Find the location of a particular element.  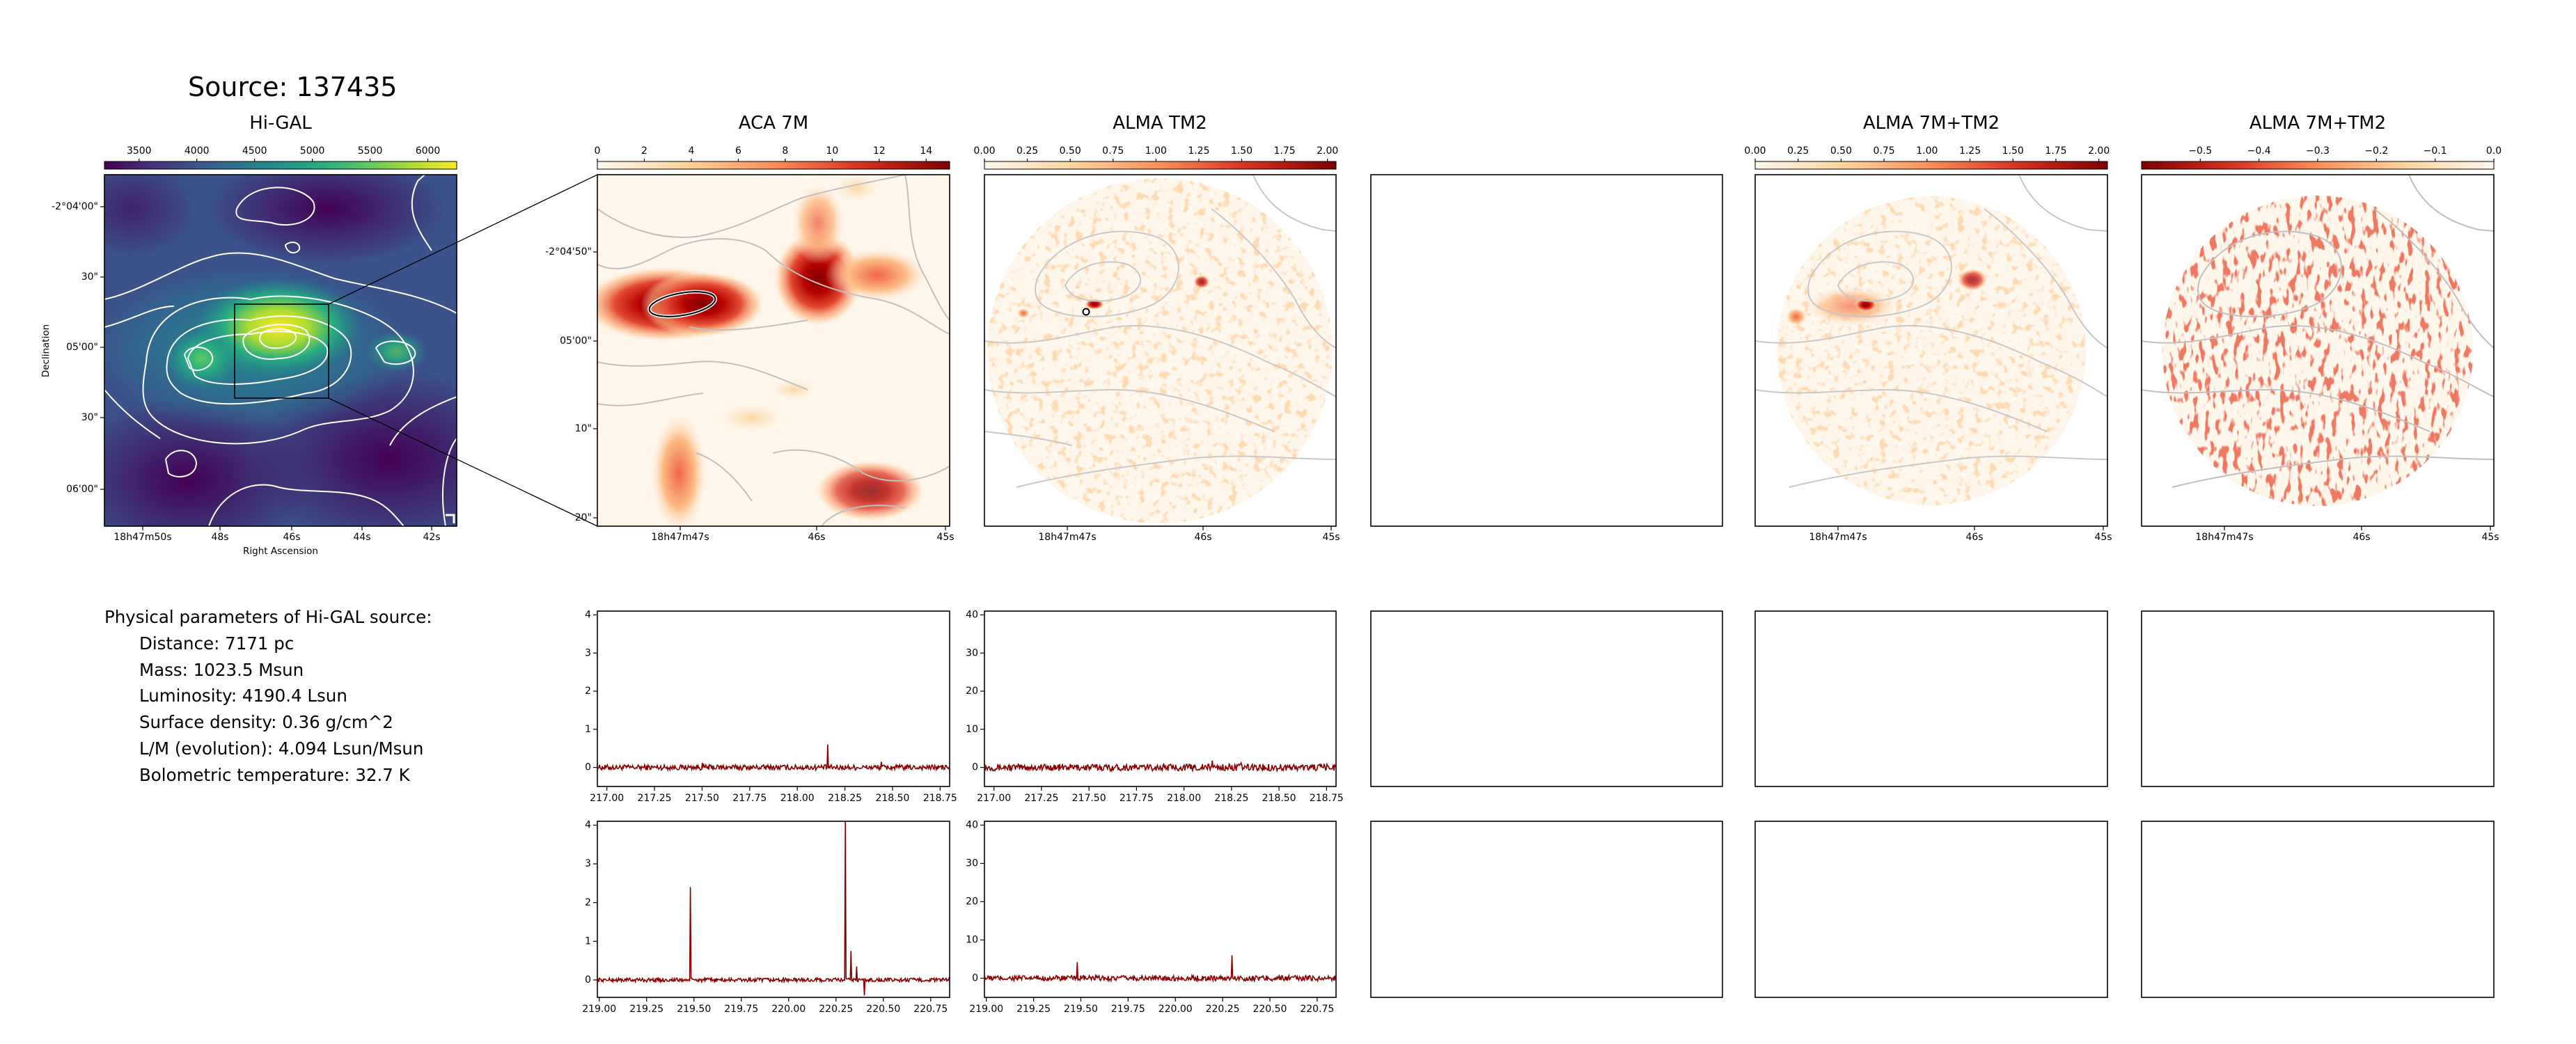

empty-spectrum-panel-combined-lower is located at coordinates (1931, 909).